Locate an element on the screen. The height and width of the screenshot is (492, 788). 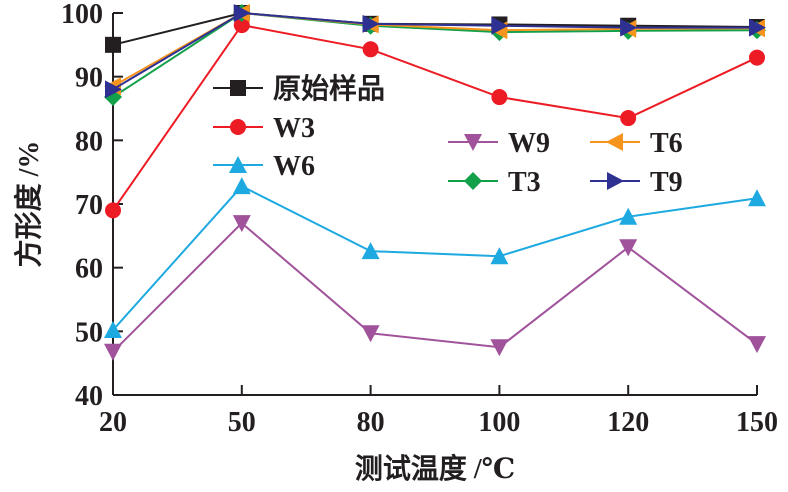
legend-label: T3 is located at coordinates (524, 182).